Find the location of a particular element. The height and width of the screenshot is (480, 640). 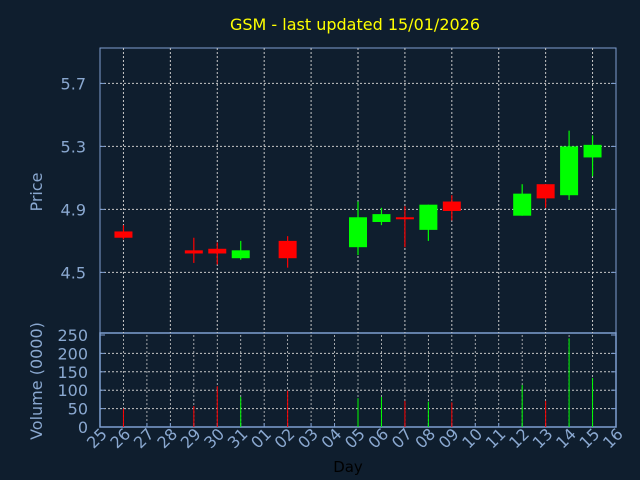

price-tick-label: 5.7 is located at coordinates (73, 83).